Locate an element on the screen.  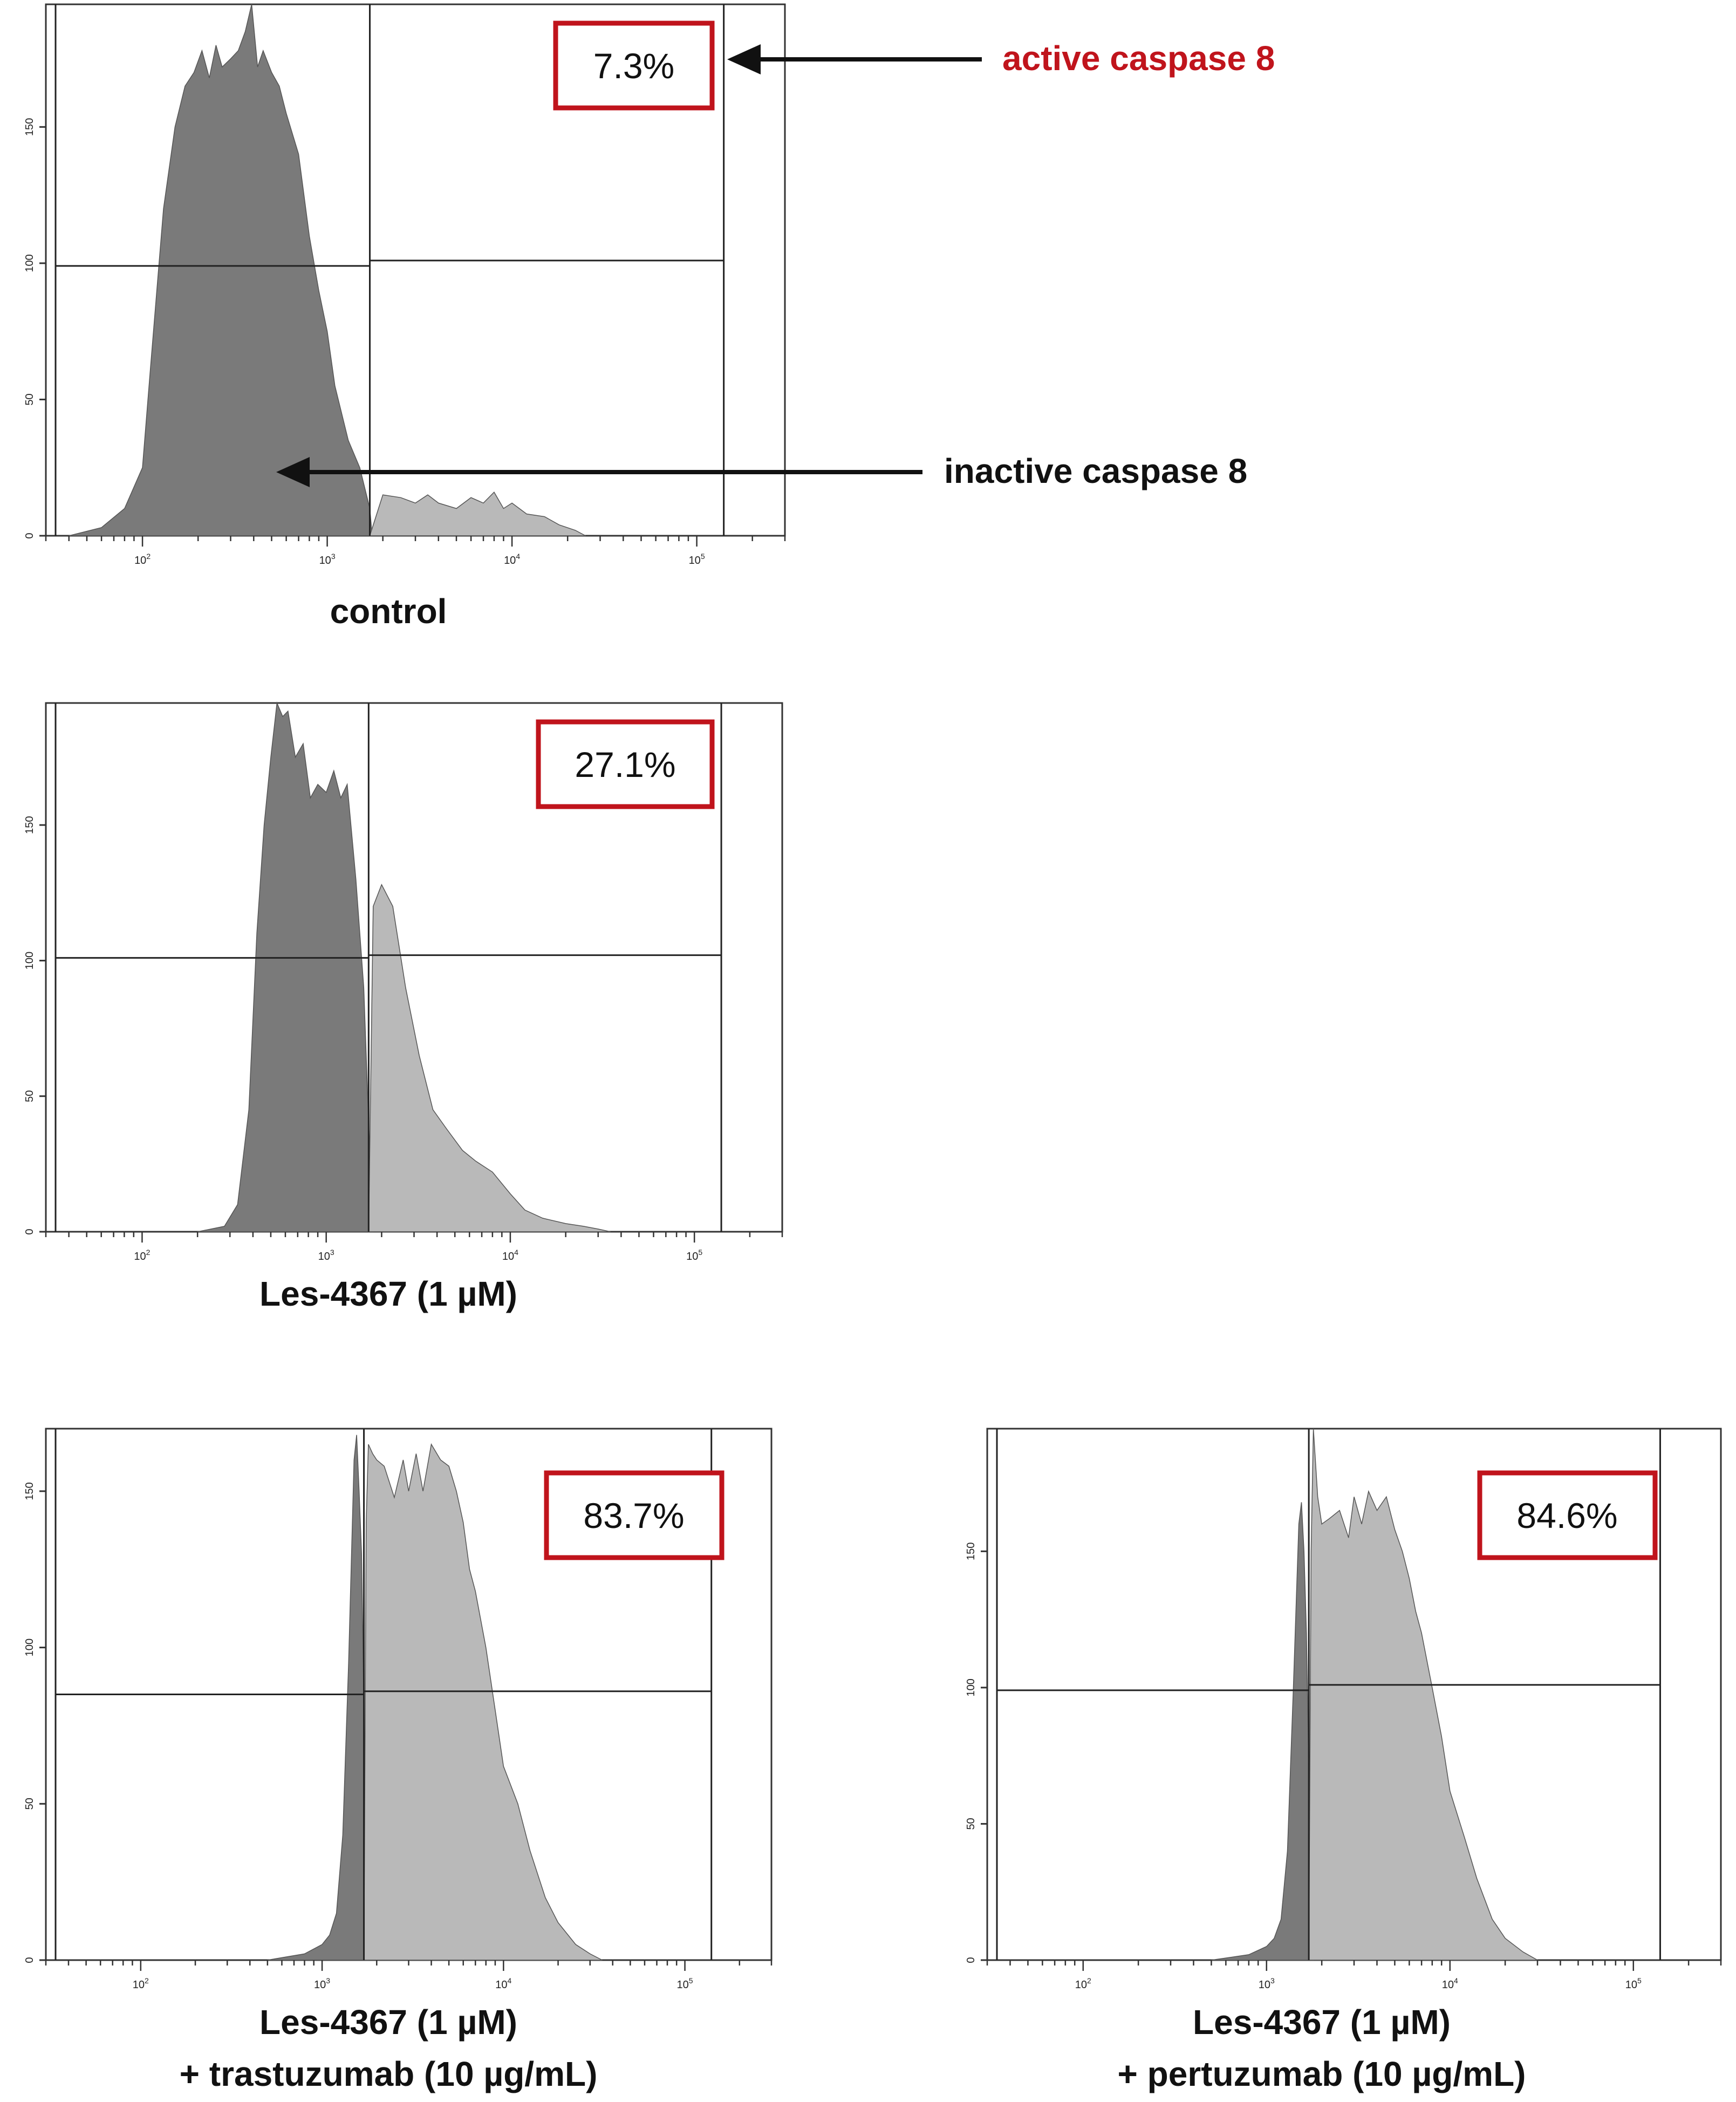
panel-caption-line-2: + trastuzumab (10 µg/mL) is located at coordinates (389, 2074).